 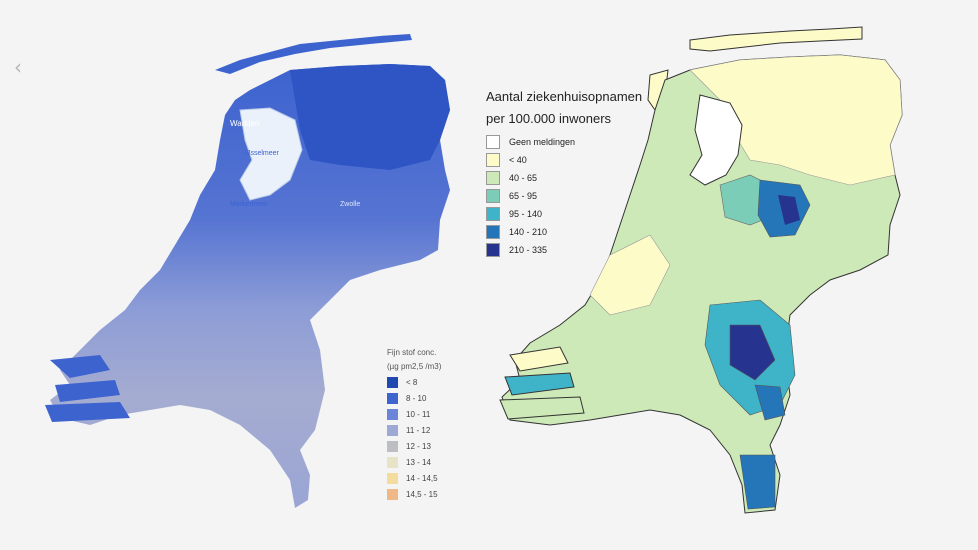 What do you see at coordinates (412, 382) in the screenshot?
I see `legend-label: < 8` at bounding box center [412, 382].